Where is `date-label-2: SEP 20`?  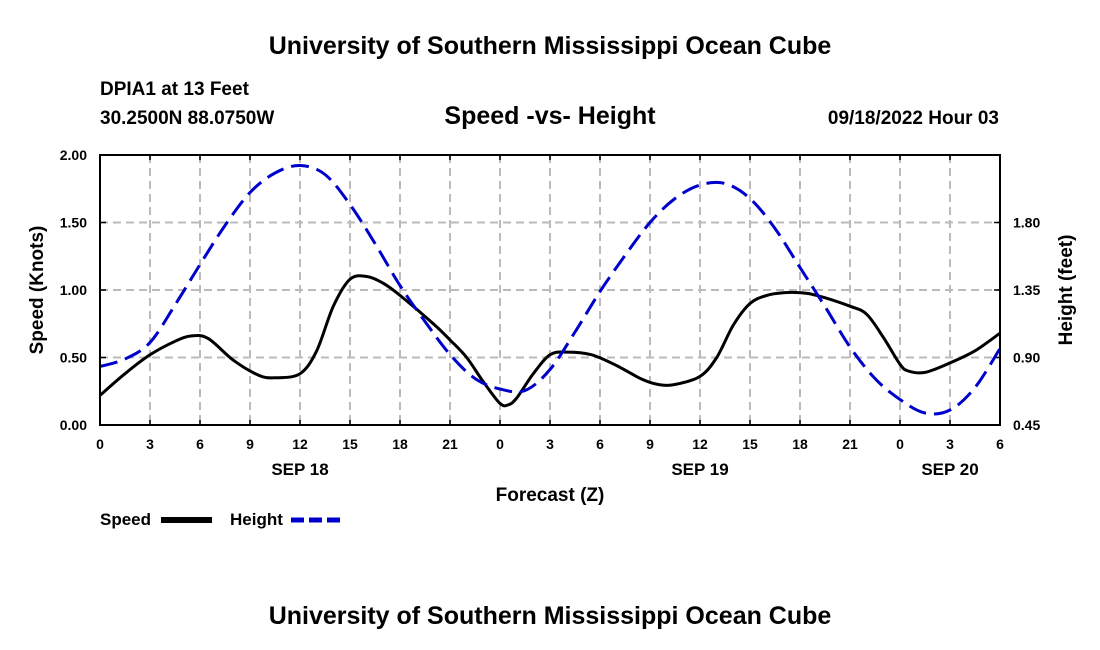 date-label-2: SEP 20 is located at coordinates (949, 469).